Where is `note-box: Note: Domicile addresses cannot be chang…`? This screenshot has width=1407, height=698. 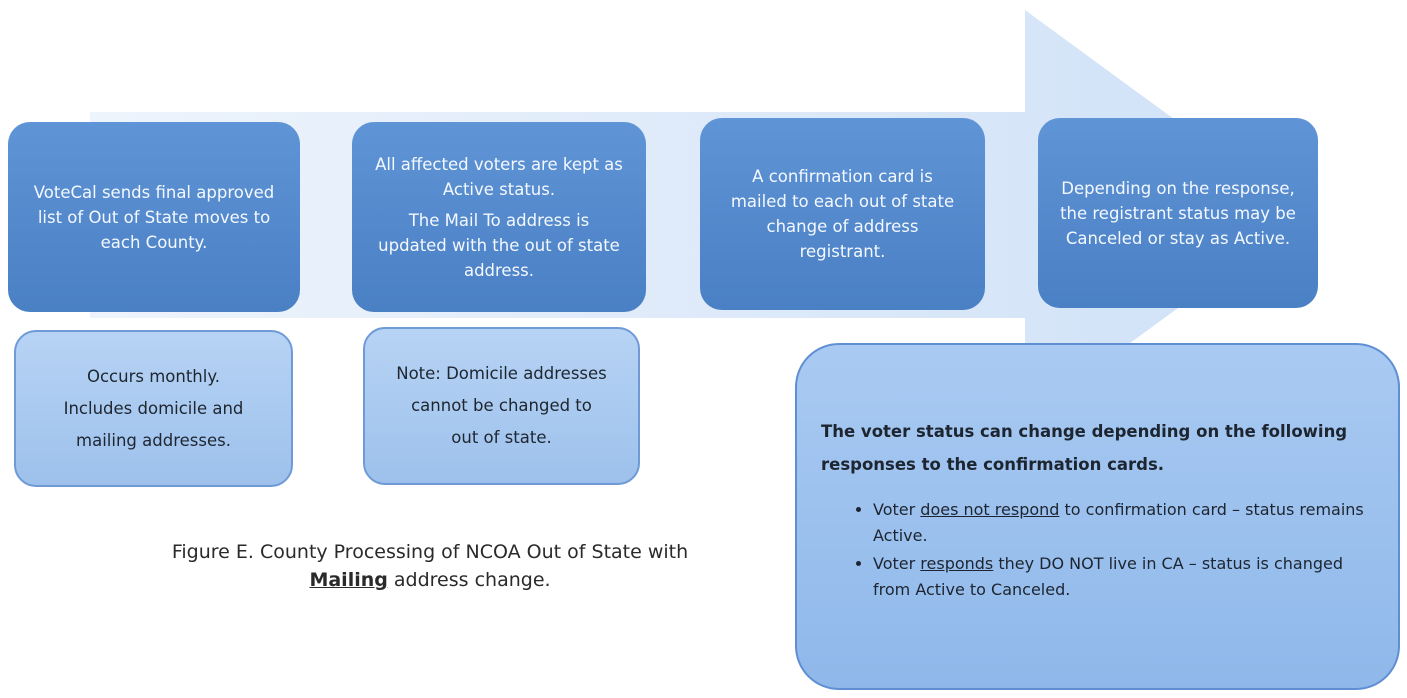
note-box: Note: Domicile addresses cannot be chang… is located at coordinates (501, 406).